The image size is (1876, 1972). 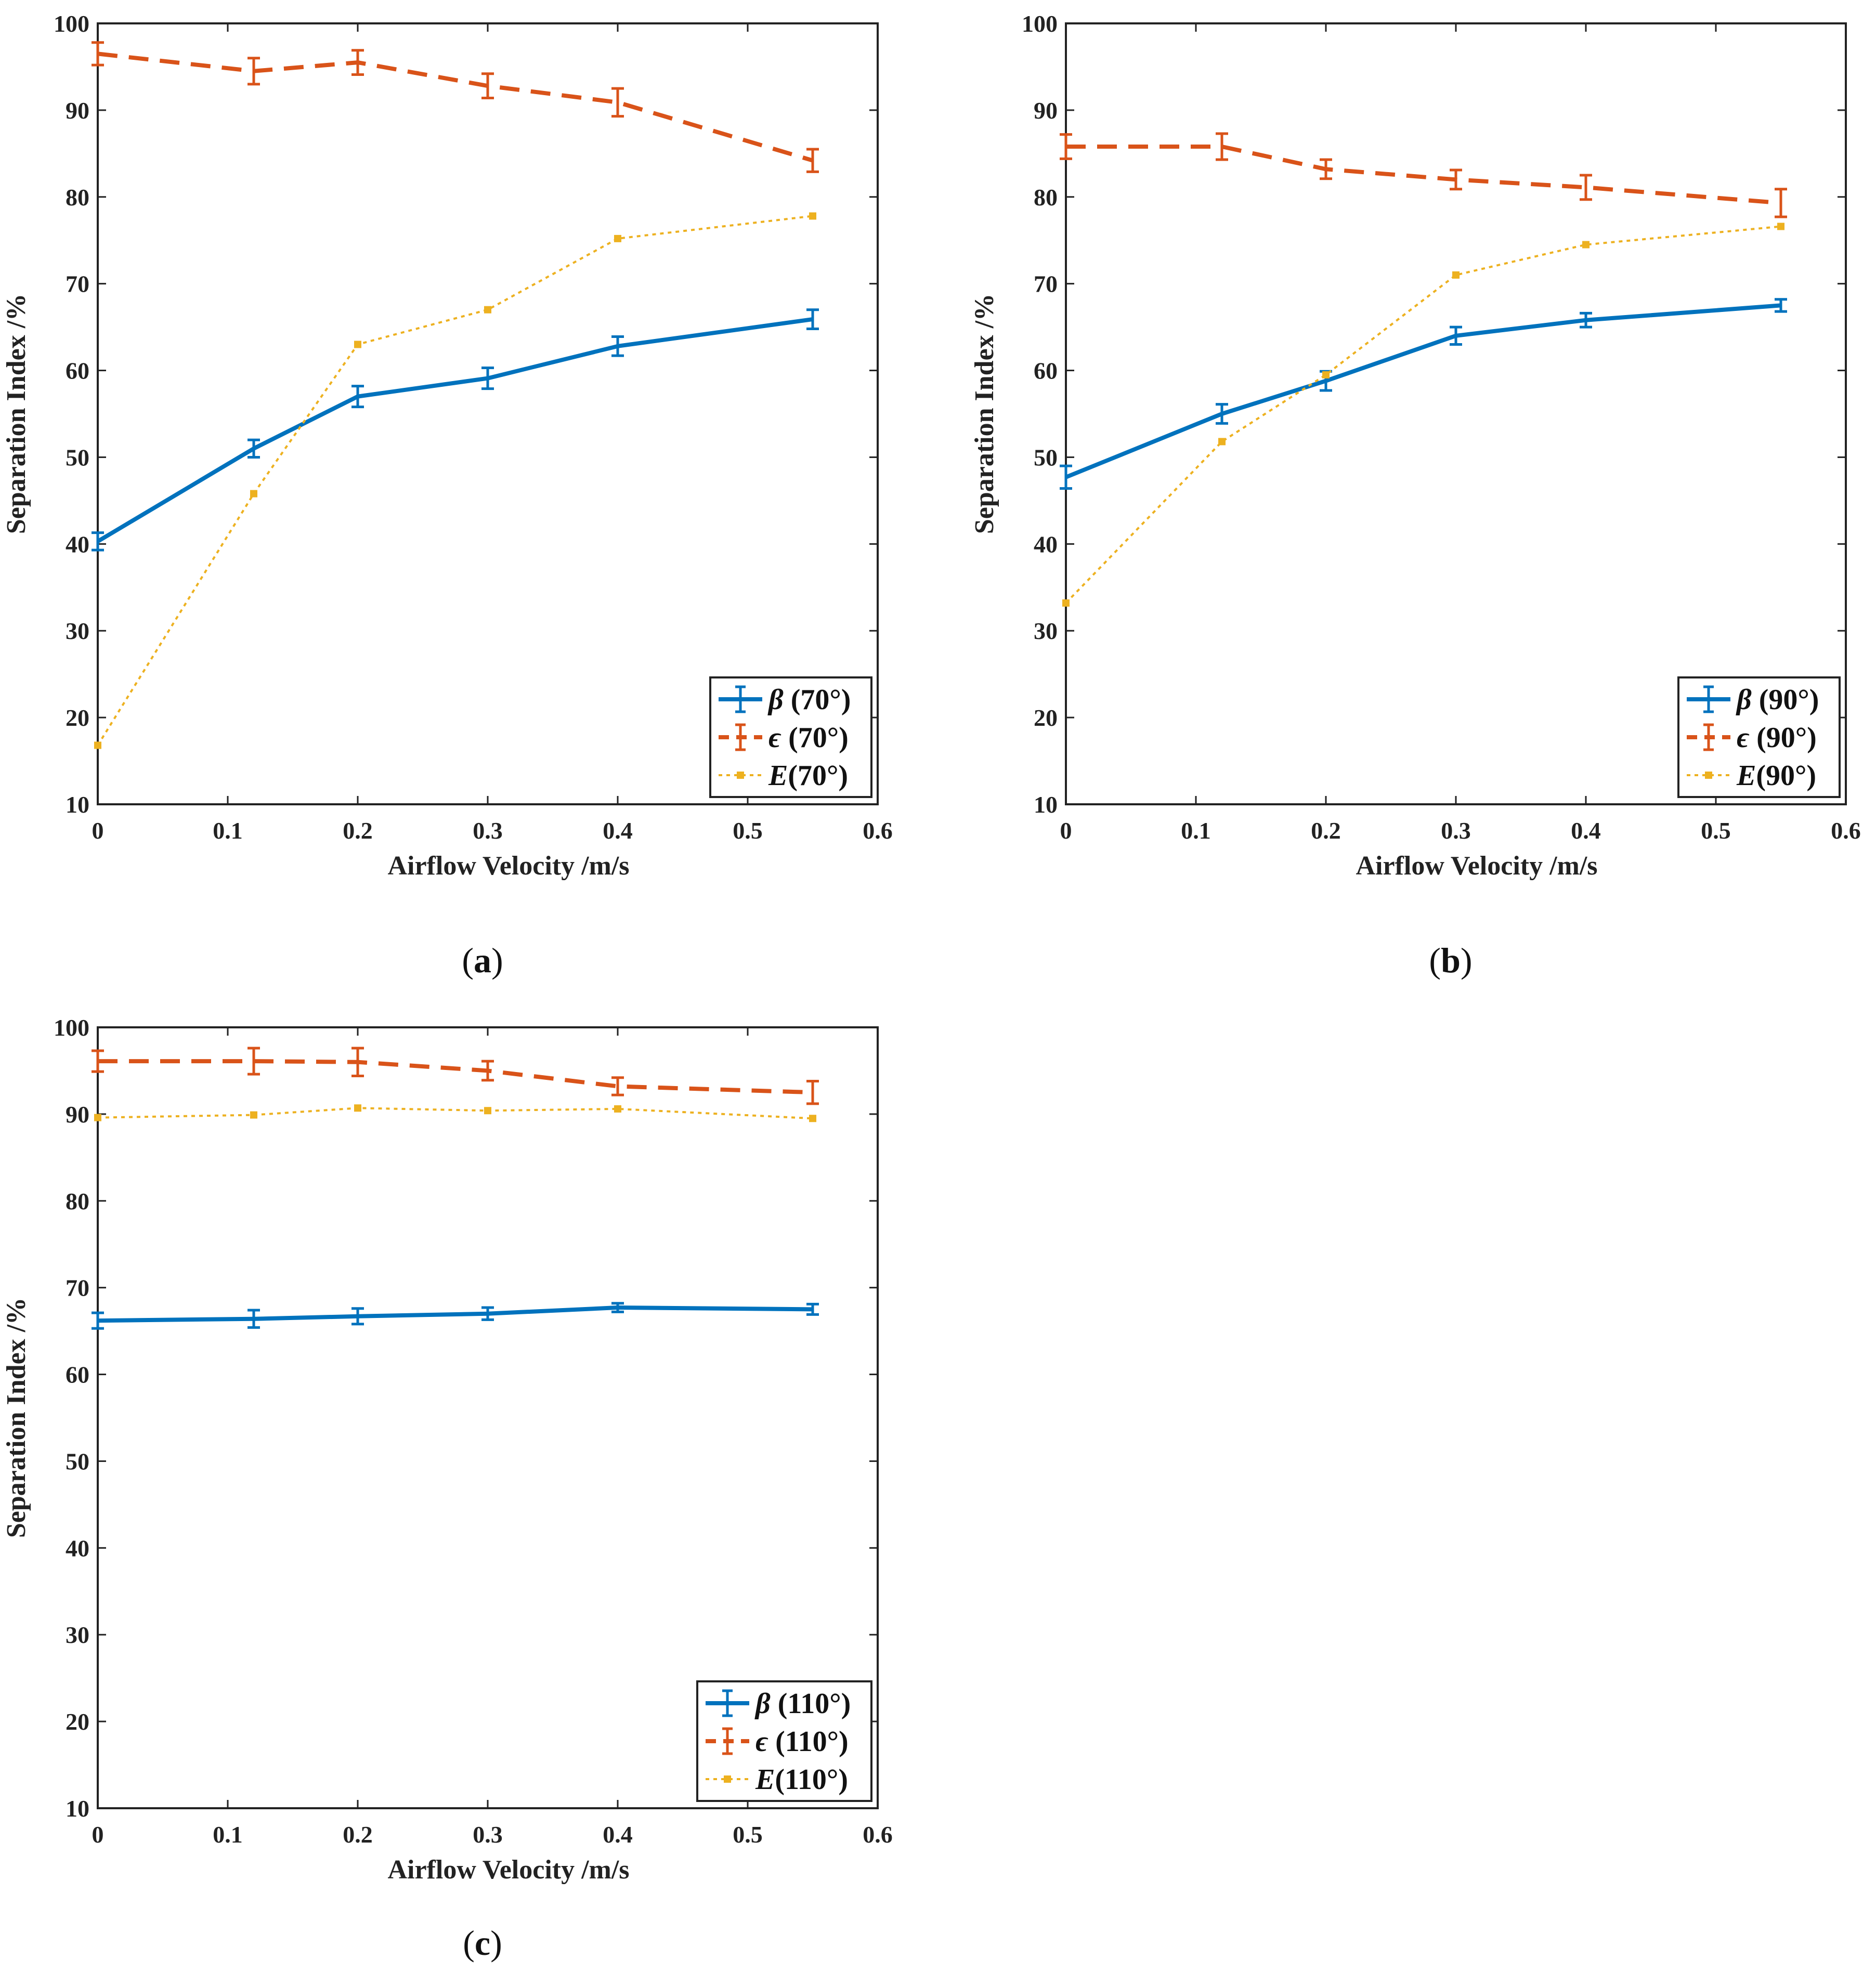 I want to click on y-tick-label: 50, so click(x=77, y=1461).